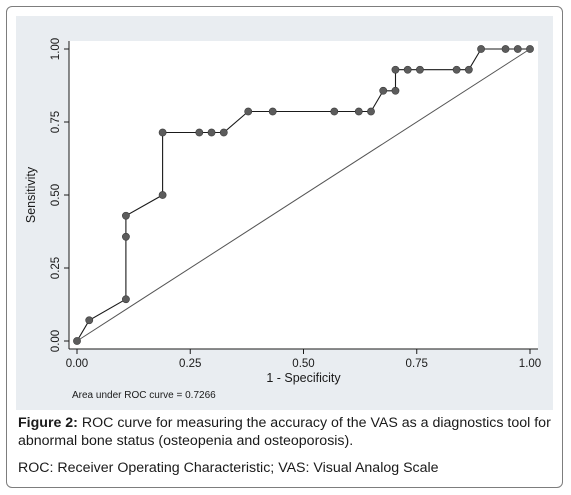  Describe the element at coordinates (56, 341) in the screenshot. I see `y-tick-label: 0.00` at that location.